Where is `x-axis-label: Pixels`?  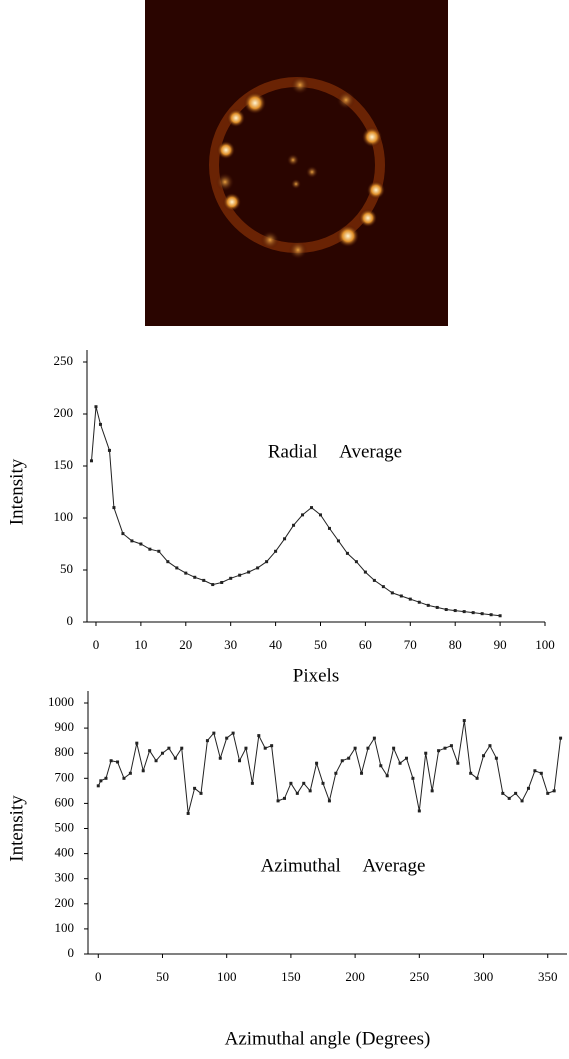 x-axis-label: Pixels is located at coordinates (316, 675).